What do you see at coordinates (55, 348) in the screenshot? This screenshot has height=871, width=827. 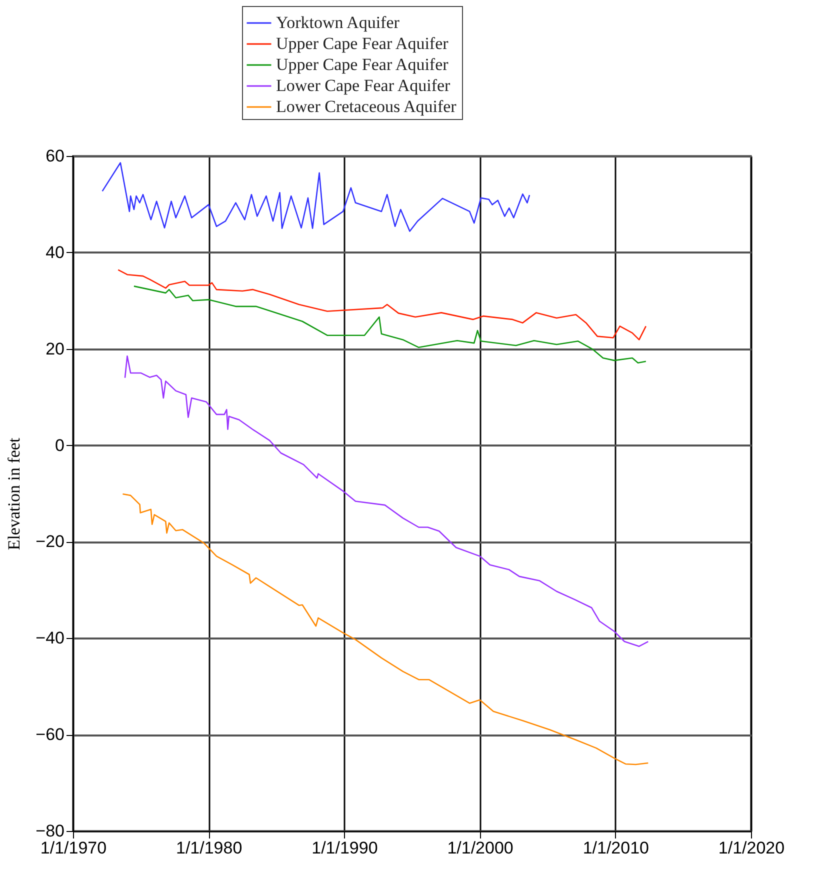 I see `y-tick-label: 20` at bounding box center [55, 348].